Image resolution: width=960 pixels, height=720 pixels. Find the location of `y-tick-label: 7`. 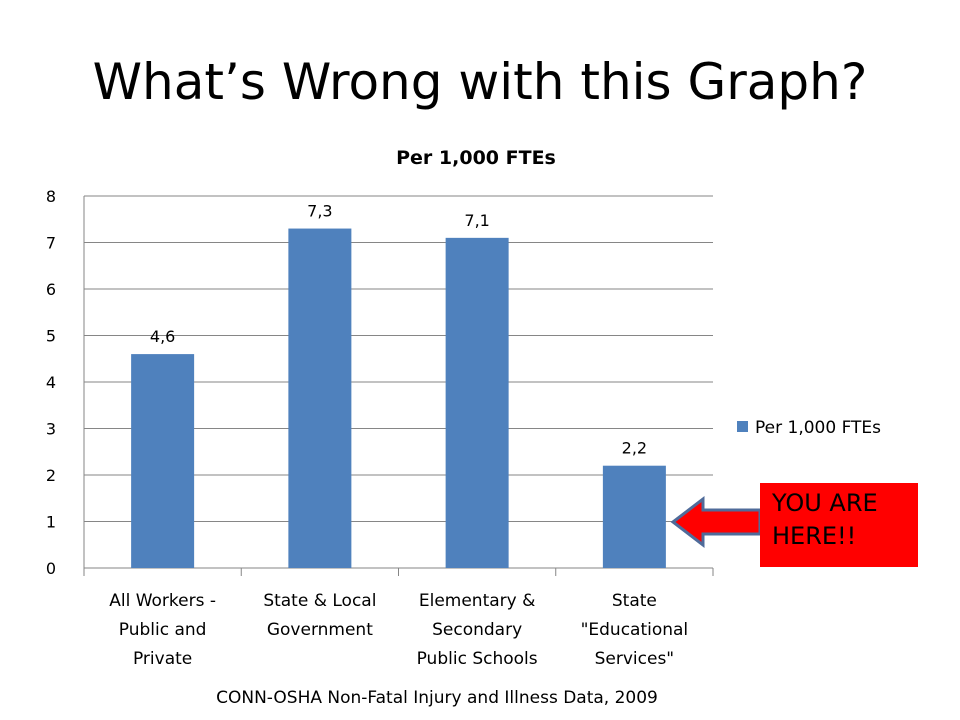

y-tick-label: 7 is located at coordinates (51, 243).